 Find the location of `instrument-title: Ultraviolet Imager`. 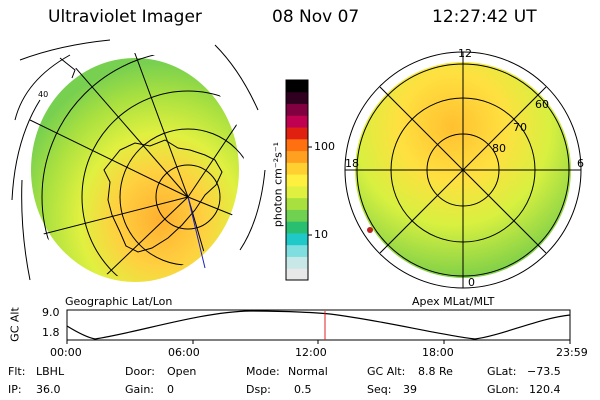

instrument-title: Ultraviolet Imager is located at coordinates (125, 17).